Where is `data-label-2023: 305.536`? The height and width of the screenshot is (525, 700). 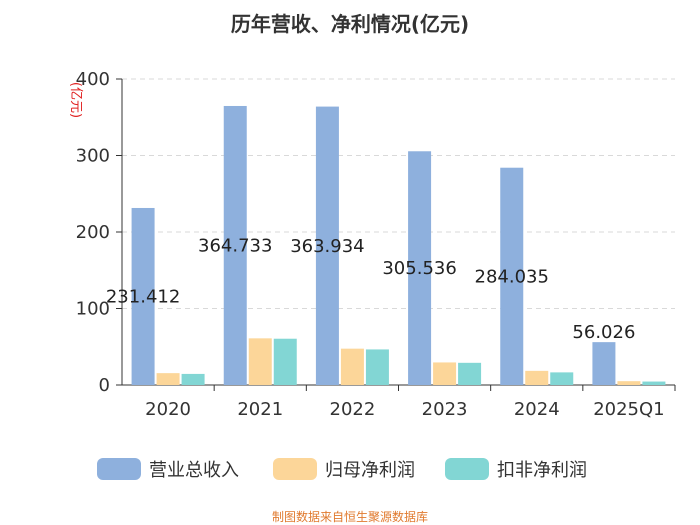
data-label-2023: 305.536 is located at coordinates (419, 268).